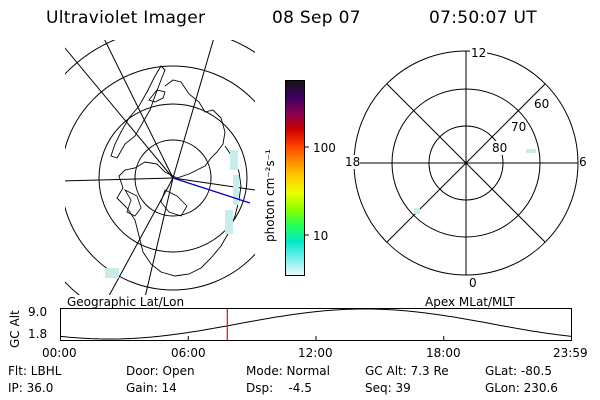 Image resolution: width=600 pixels, height=400 pixels. What do you see at coordinates (174, 203) in the screenshot?
I see `ice-shelf-outline` at bounding box center [174, 203].